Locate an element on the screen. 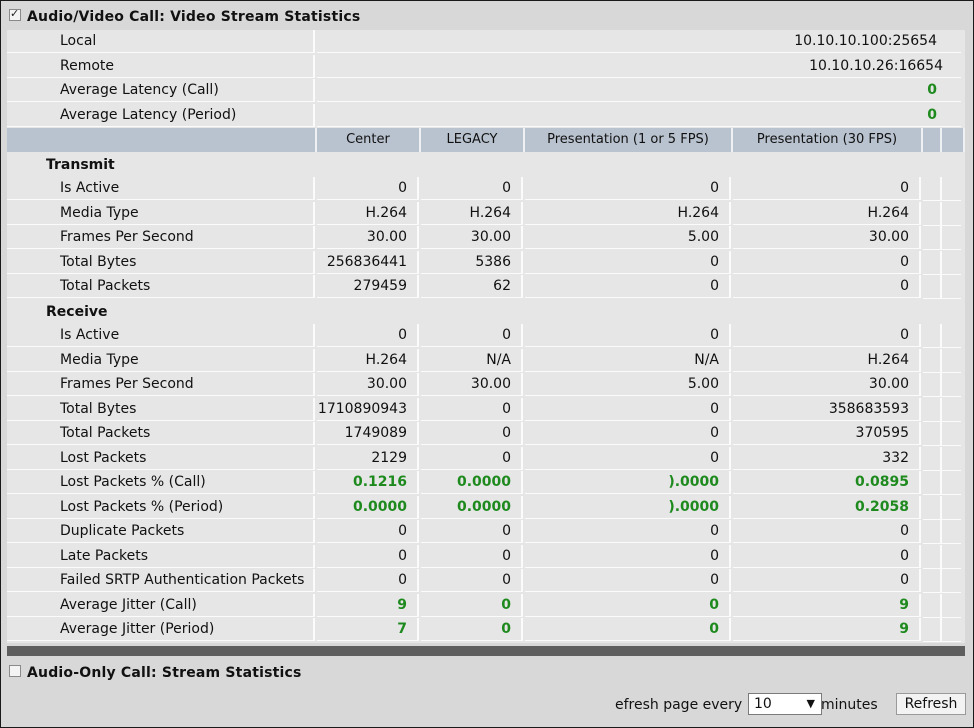 The width and height of the screenshot is (974, 728). transmit-row: Is Active 0 0 0 0 is located at coordinates (486, 189).